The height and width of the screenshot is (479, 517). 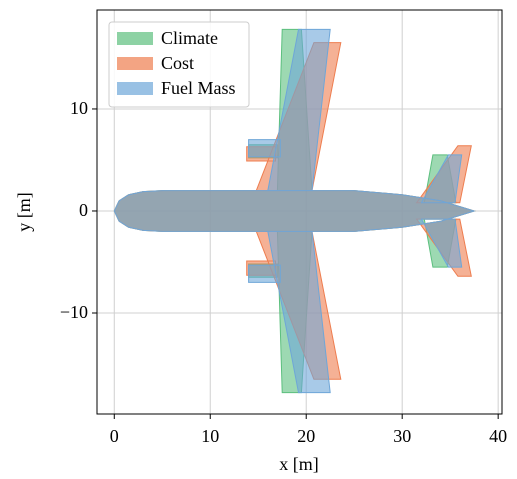 What do you see at coordinates (114, 436) in the screenshot?
I see `x-tick-label: 0` at bounding box center [114, 436].